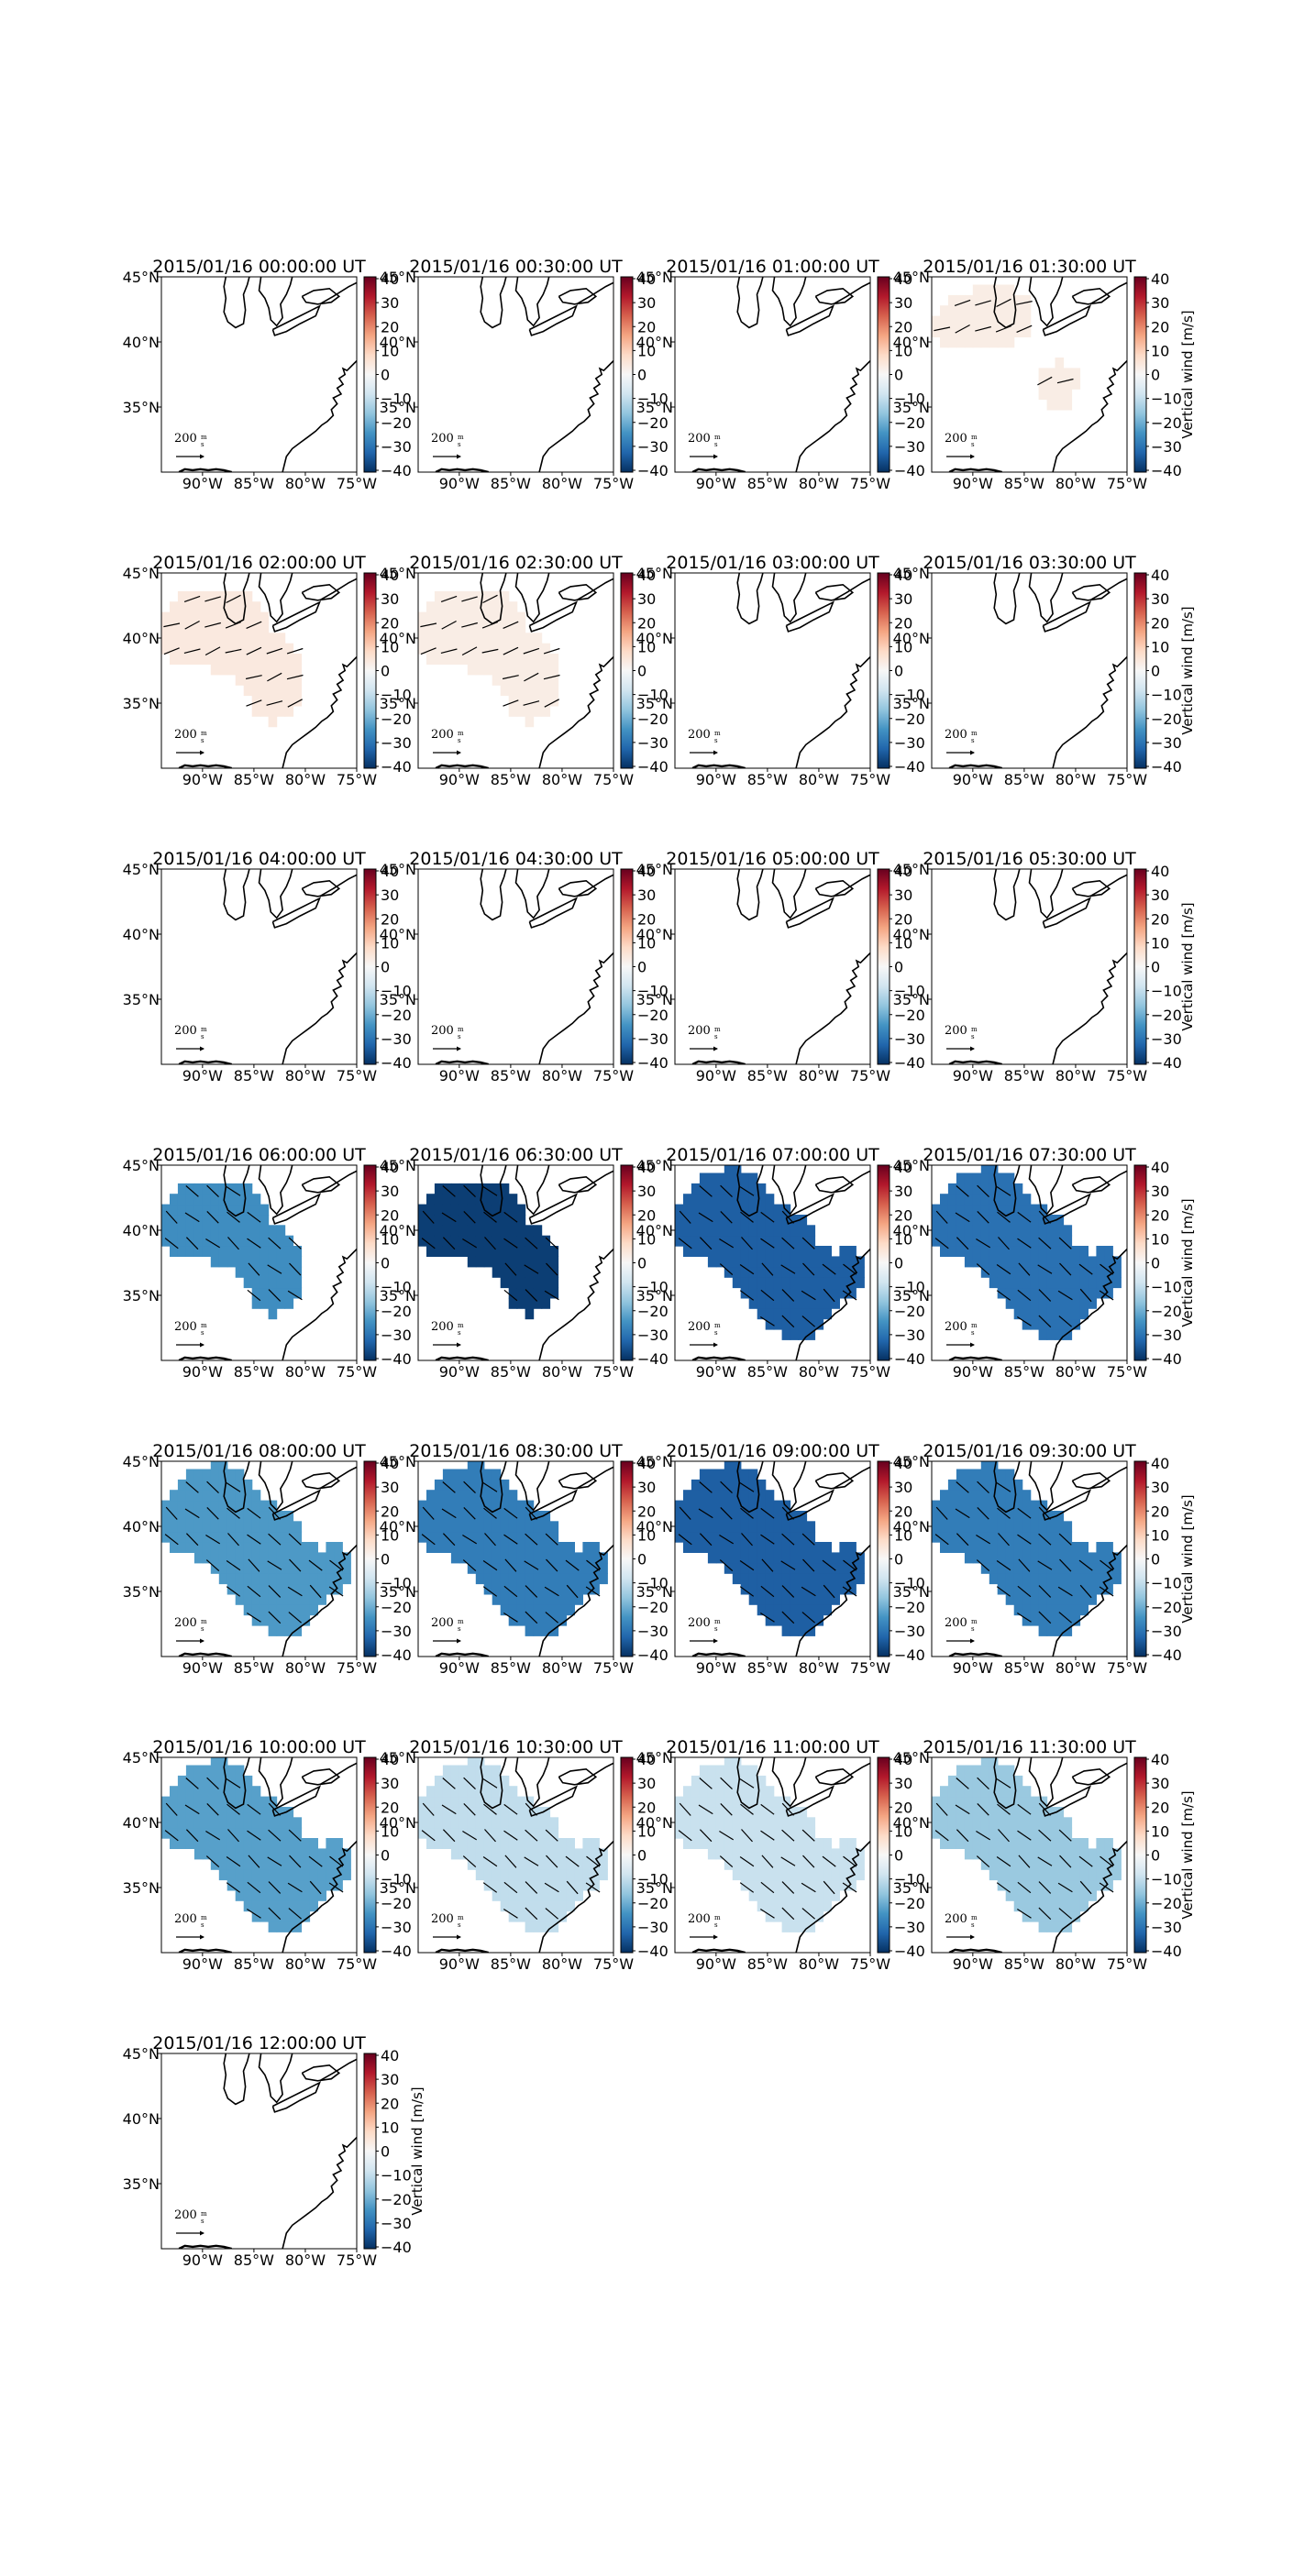  Describe the element at coordinates (653, 400) in the screenshot. I see `colorbar-tick-label: −10` at that location.